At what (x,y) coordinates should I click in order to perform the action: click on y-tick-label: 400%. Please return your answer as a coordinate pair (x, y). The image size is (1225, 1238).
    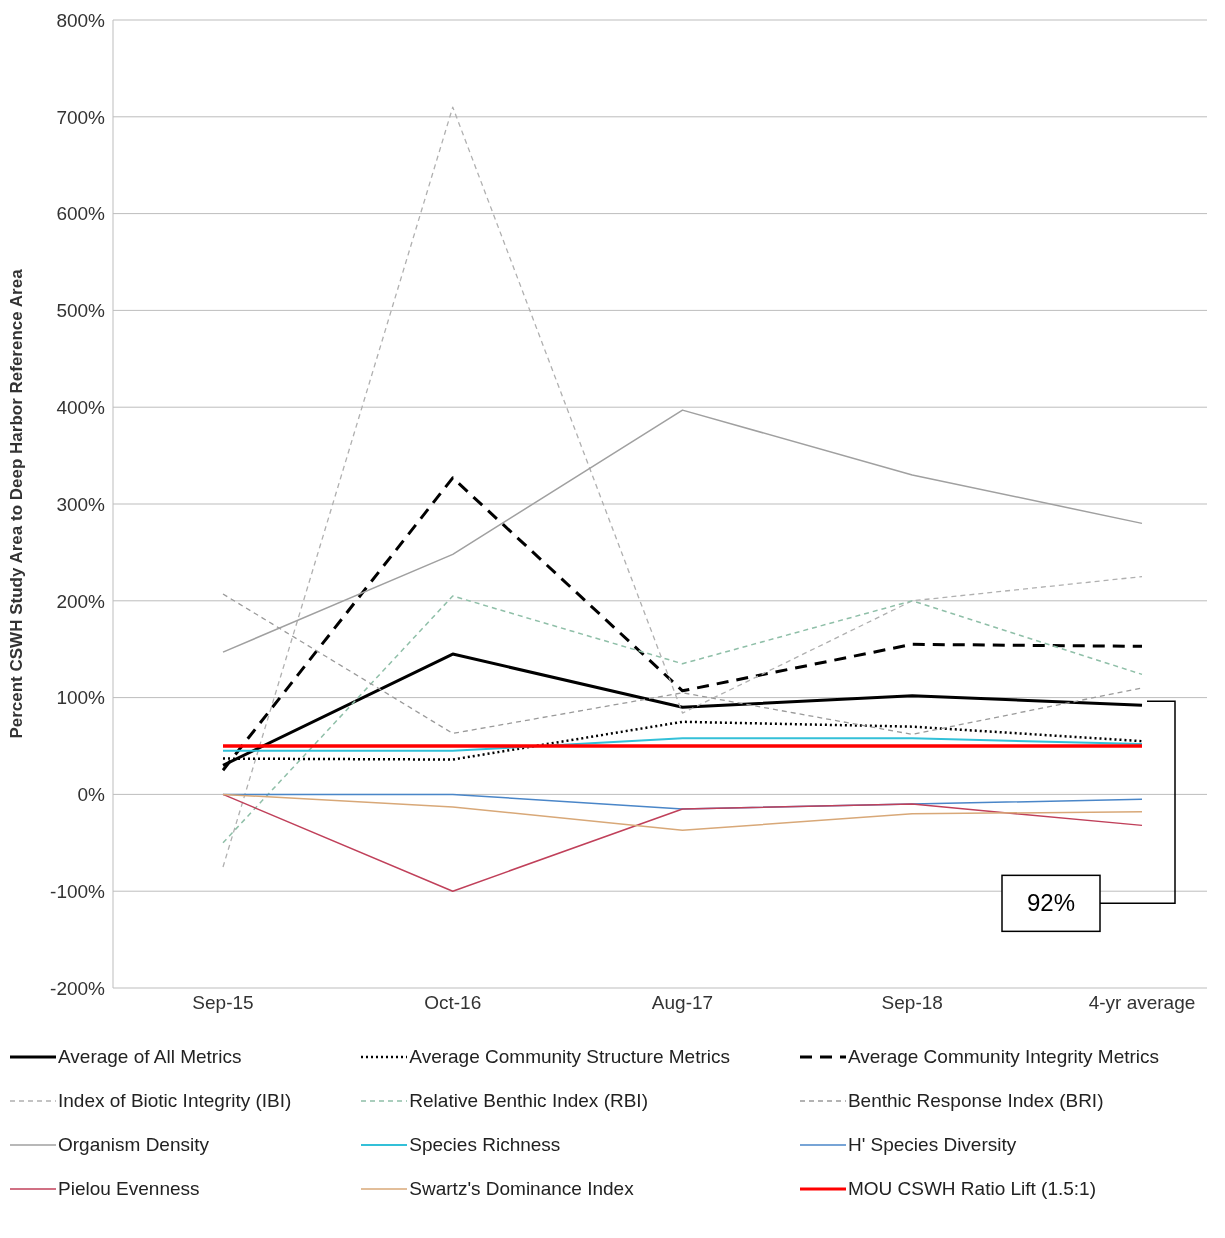
    Looking at the image, I should click on (81, 407).